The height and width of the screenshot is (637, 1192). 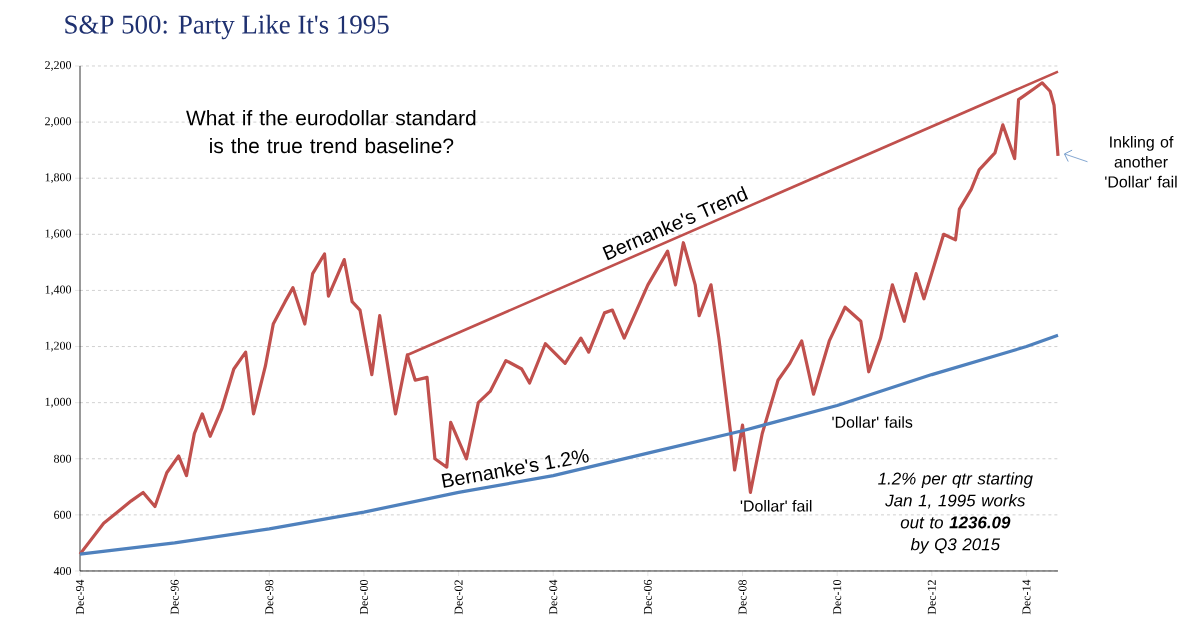 What do you see at coordinates (58, 346) in the screenshot?
I see `y-tick-label: 1,200` at bounding box center [58, 346].